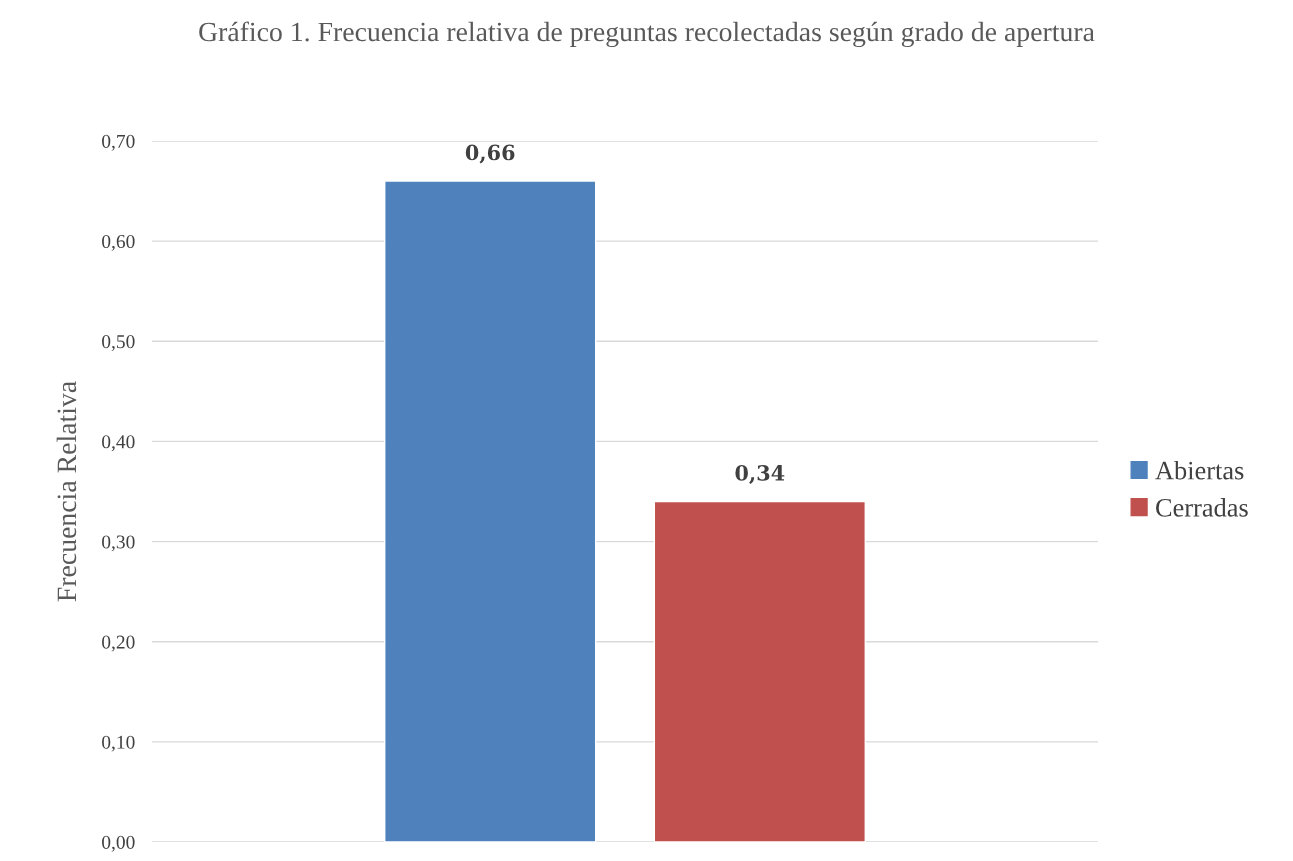 The width and height of the screenshot is (1293, 861). Describe the element at coordinates (647, 34) in the screenshot. I see `chart-title: Gráfico 1. Frecuencia relativa de preguntas recolectadas según grado de apertura` at that location.